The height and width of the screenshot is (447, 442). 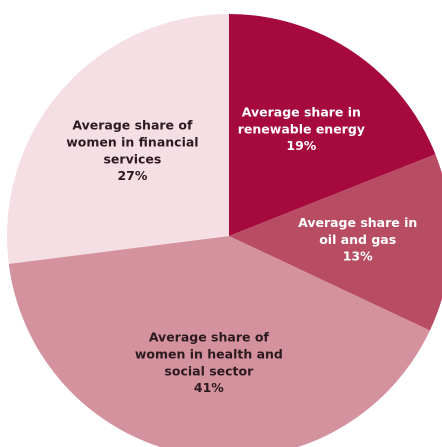 What do you see at coordinates (358, 256) in the screenshot?
I see `value-label: 13%` at bounding box center [358, 256].